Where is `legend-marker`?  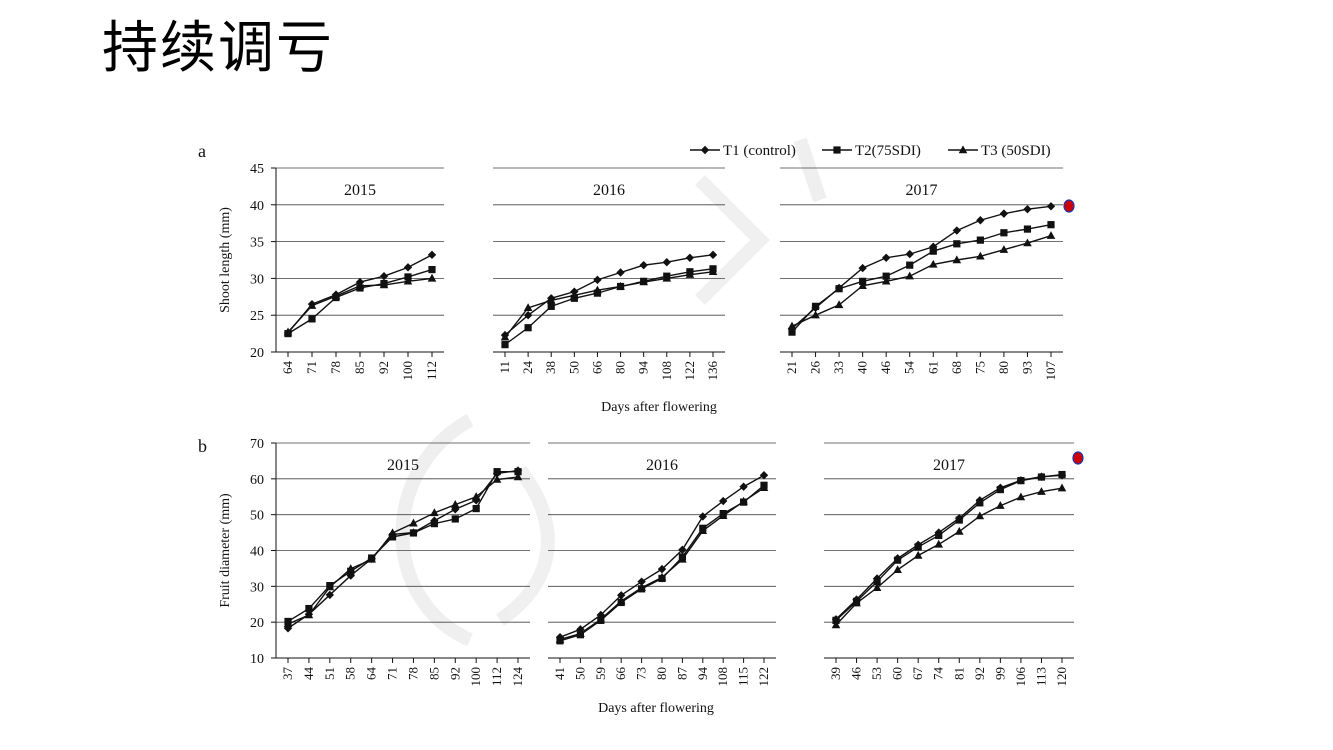 legend-marker is located at coordinates (837, 150).